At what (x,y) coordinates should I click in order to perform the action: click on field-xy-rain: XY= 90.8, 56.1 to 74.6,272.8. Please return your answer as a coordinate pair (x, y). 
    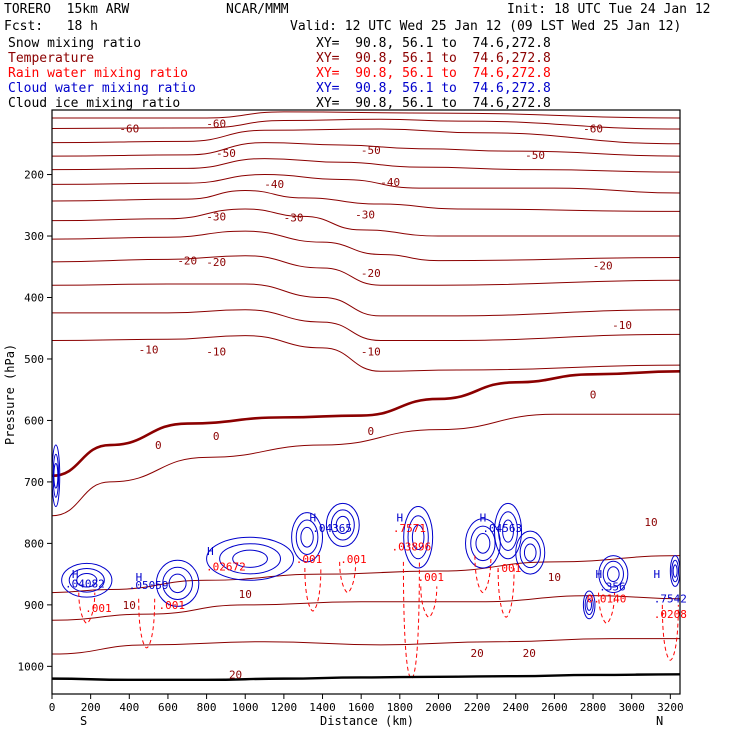
    Looking at the image, I should click on (433, 73).